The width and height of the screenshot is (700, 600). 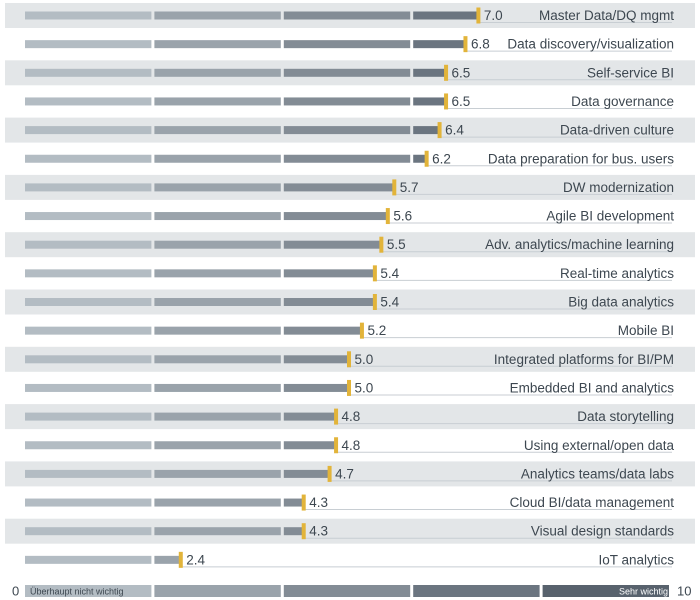 I want to click on value-label: 6.2, so click(x=441, y=158).